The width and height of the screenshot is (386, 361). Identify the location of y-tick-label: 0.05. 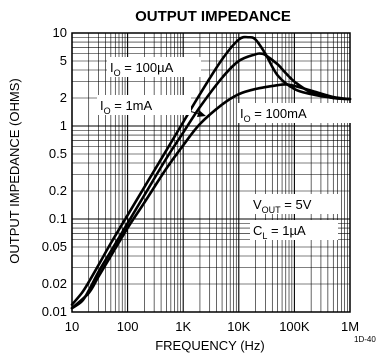
(54, 246).